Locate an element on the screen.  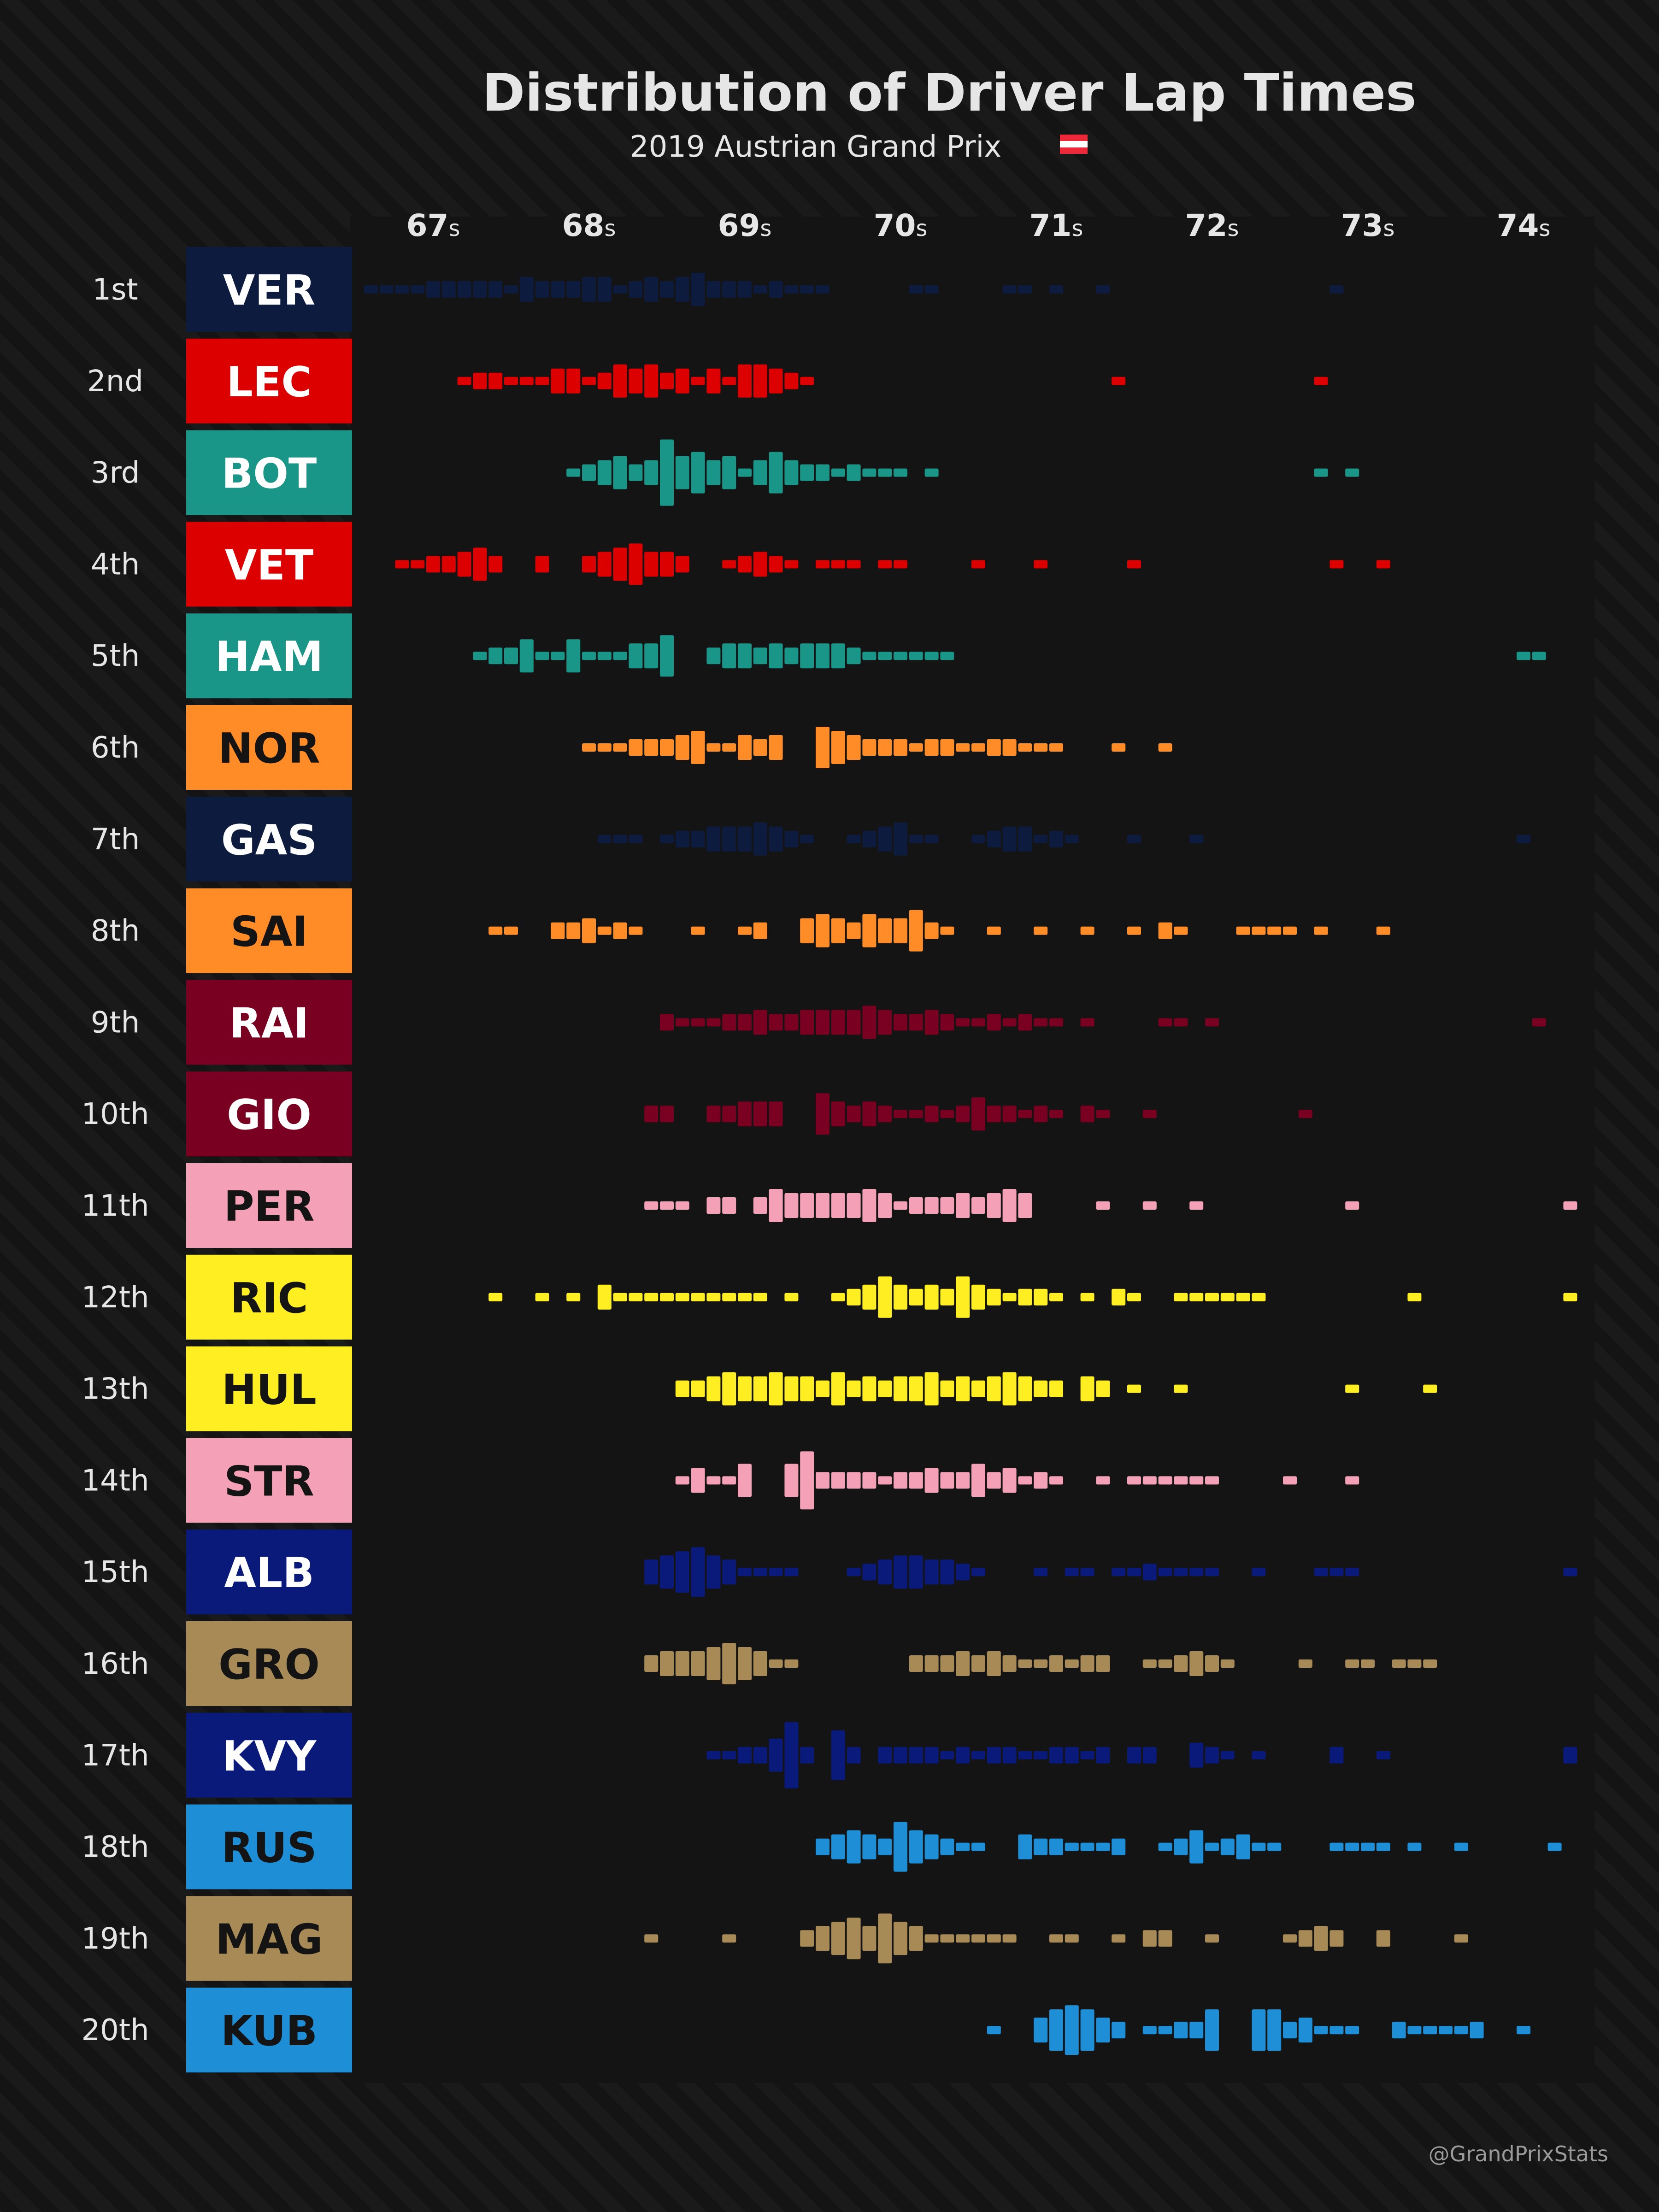
row-vet: 4th VET is located at coordinates (740, 564).